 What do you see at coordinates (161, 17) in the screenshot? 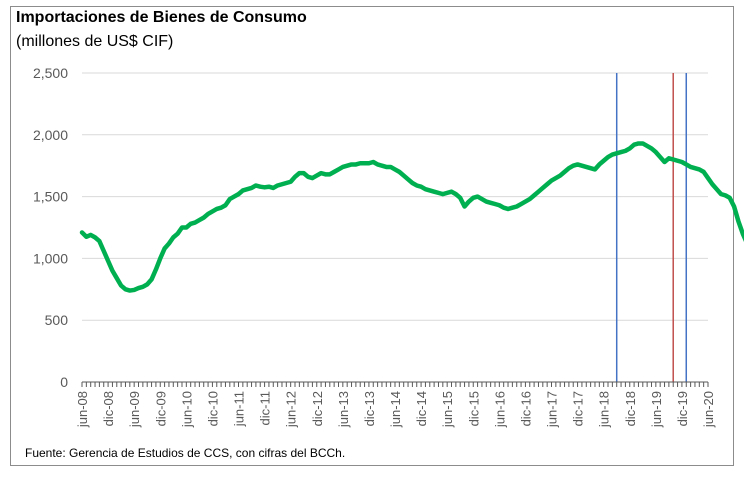
I see `chart-title: Importaciones de Bienes de Consumo` at bounding box center [161, 17].